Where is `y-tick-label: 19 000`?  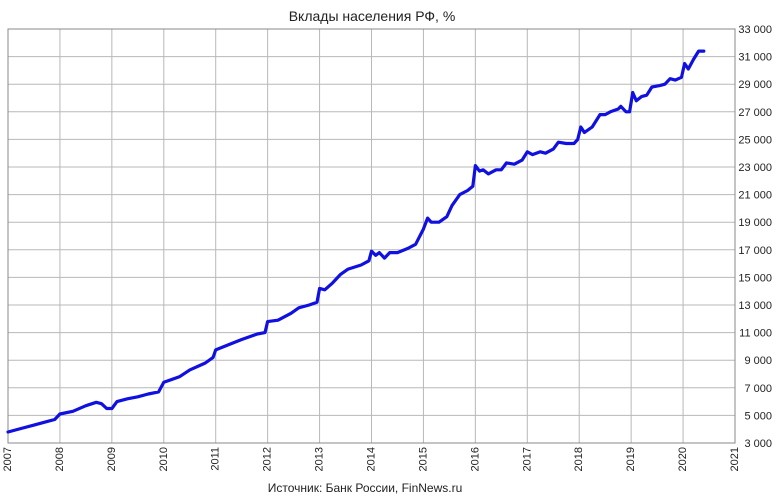
y-tick-label: 19 000 is located at coordinates (755, 223).